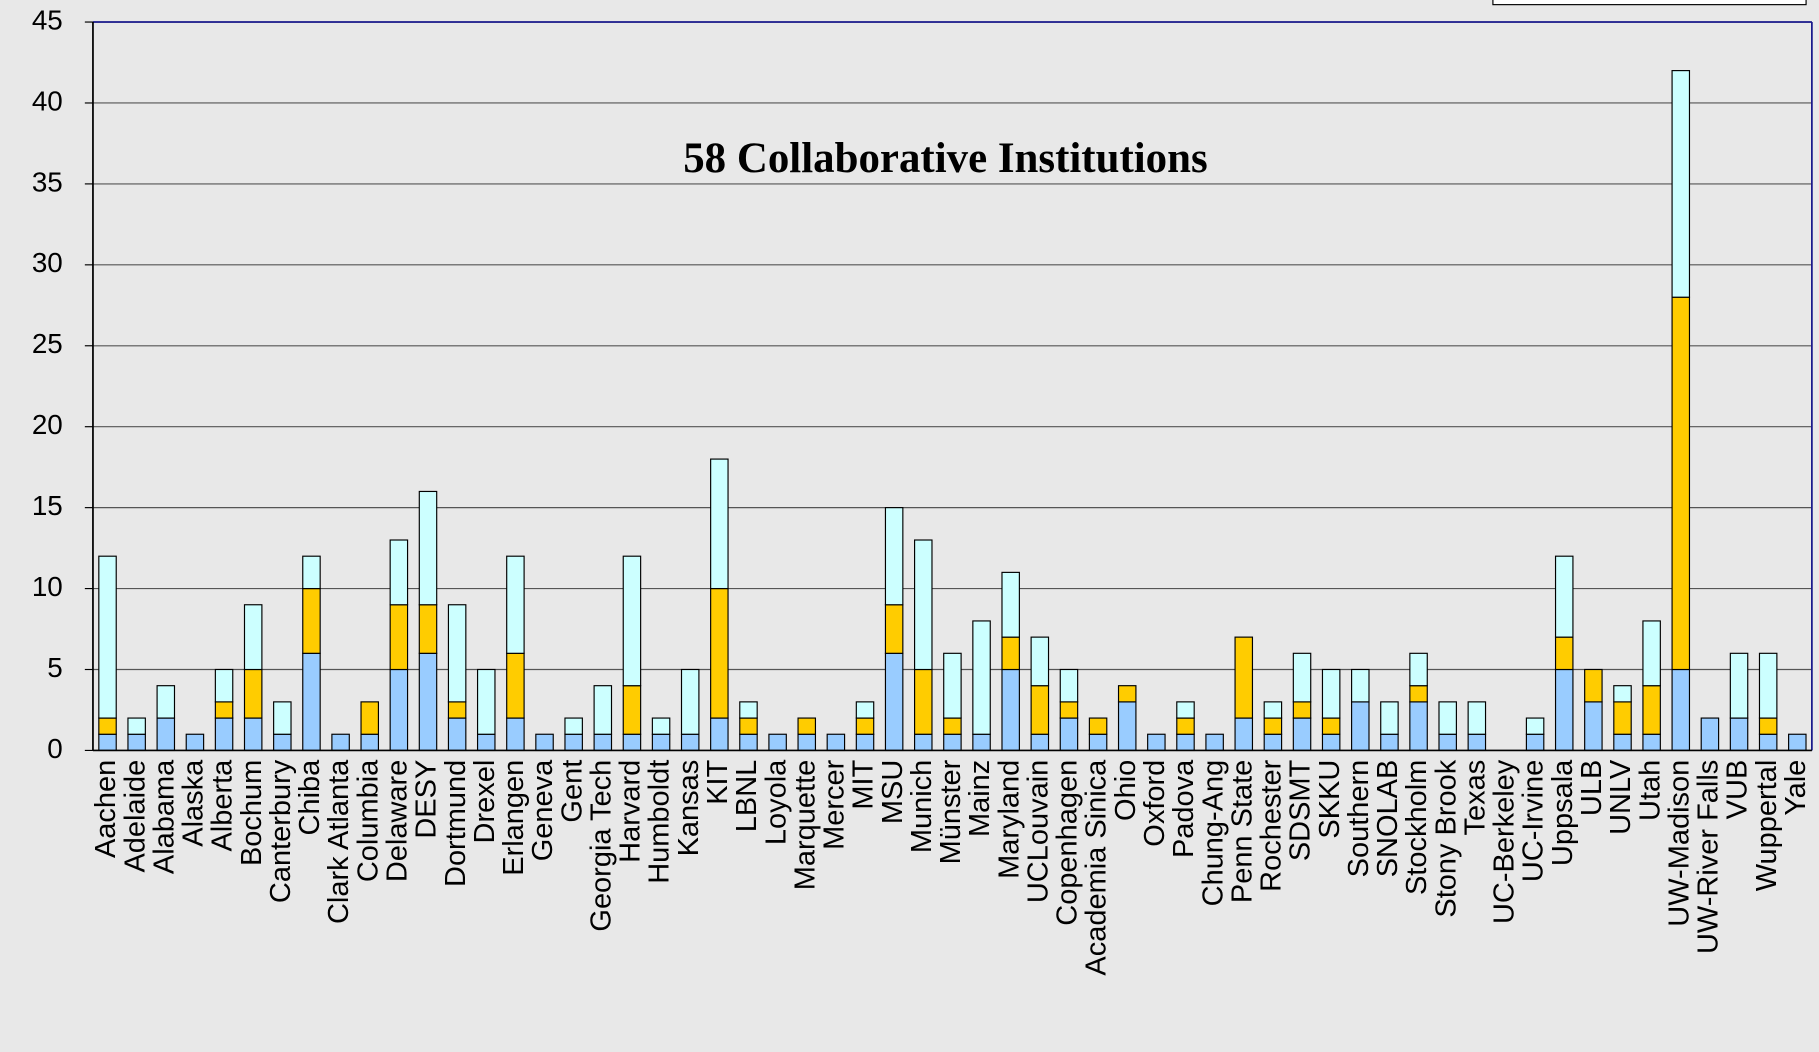 This screenshot has height=1052, width=1819. Describe the element at coordinates (1679, 843) in the screenshot. I see `x-tick-label: UW-Madison` at that location.